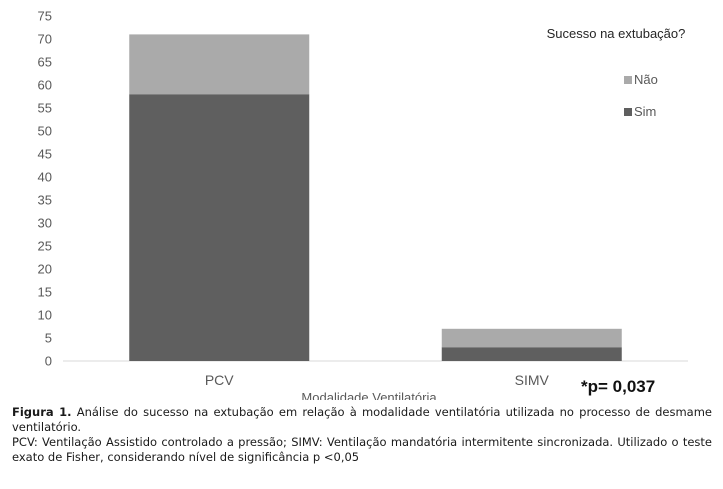  Describe the element at coordinates (45, 62) in the screenshot. I see `y-tick-label-65: 65` at that location.